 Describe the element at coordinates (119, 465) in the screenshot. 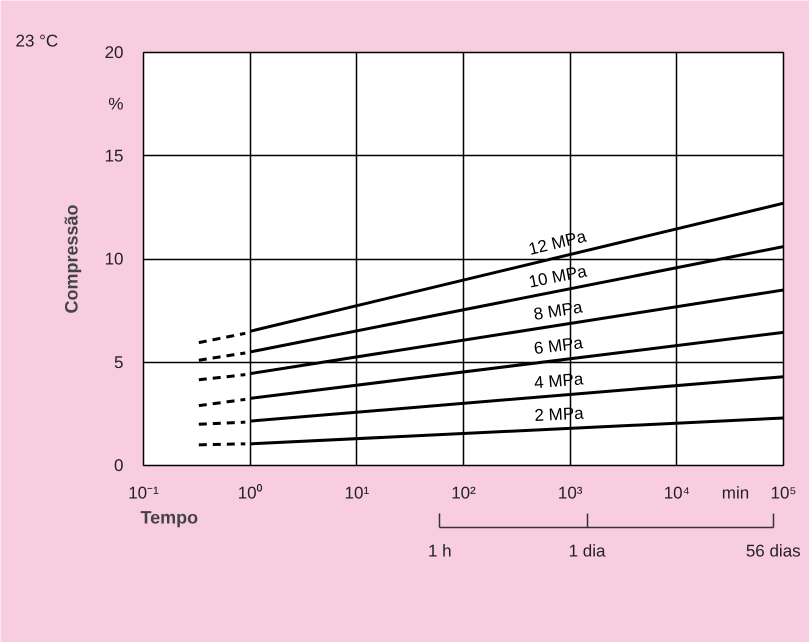

I see `y-tick-label: 0` at that location.